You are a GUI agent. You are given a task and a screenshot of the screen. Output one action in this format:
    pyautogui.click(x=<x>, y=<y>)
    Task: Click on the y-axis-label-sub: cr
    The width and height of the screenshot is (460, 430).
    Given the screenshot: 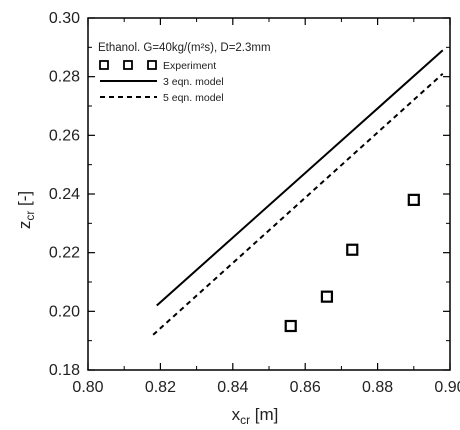 What is the action you would take?
    pyautogui.click(x=30, y=216)
    